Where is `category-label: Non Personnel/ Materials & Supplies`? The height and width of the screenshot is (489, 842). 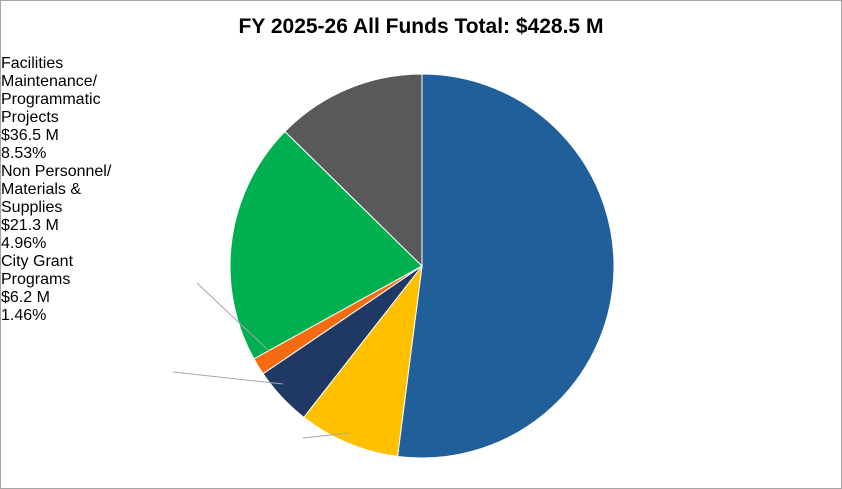
category-label: Non Personnel/ Materials & Supplies is located at coordinates (56, 189).